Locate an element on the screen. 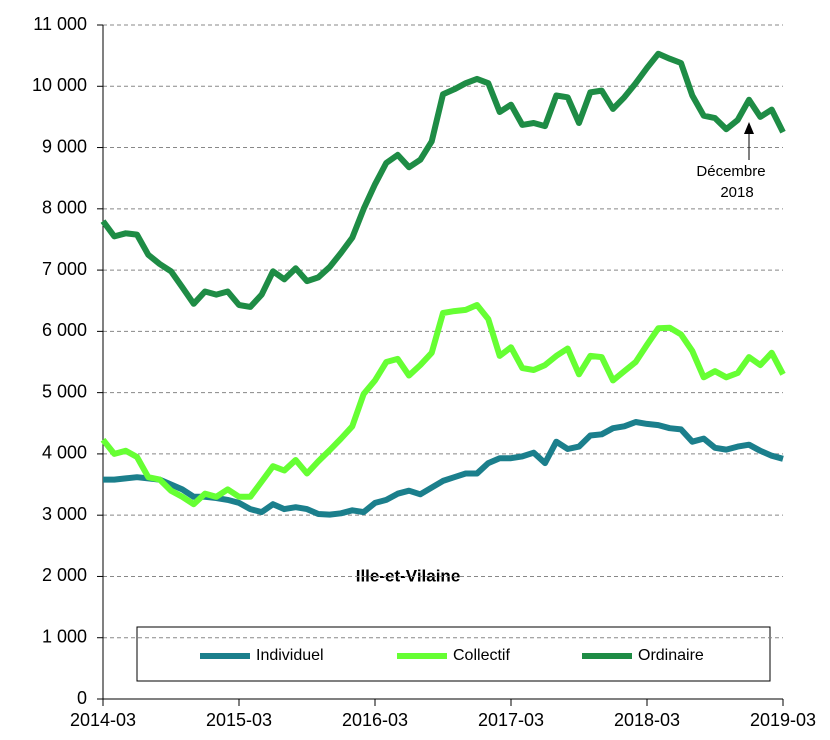 The width and height of the screenshot is (830, 740). y-tick-label: 7 000 is located at coordinates (64, 269).